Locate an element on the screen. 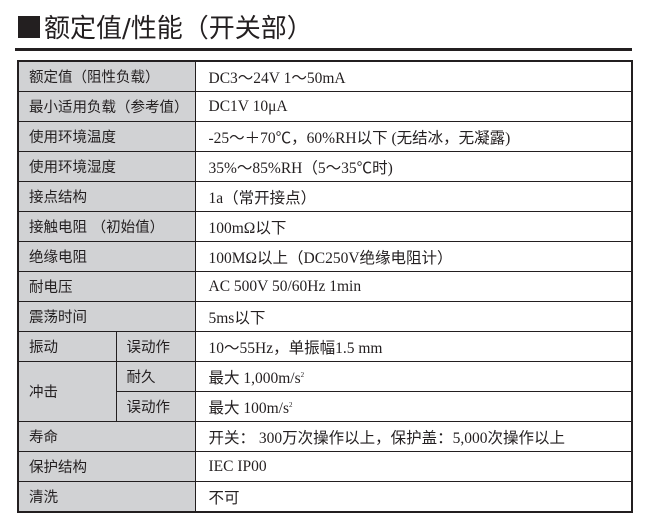 The height and width of the screenshot is (528, 652). row-label: 震荡时间 is located at coordinates (106, 316).